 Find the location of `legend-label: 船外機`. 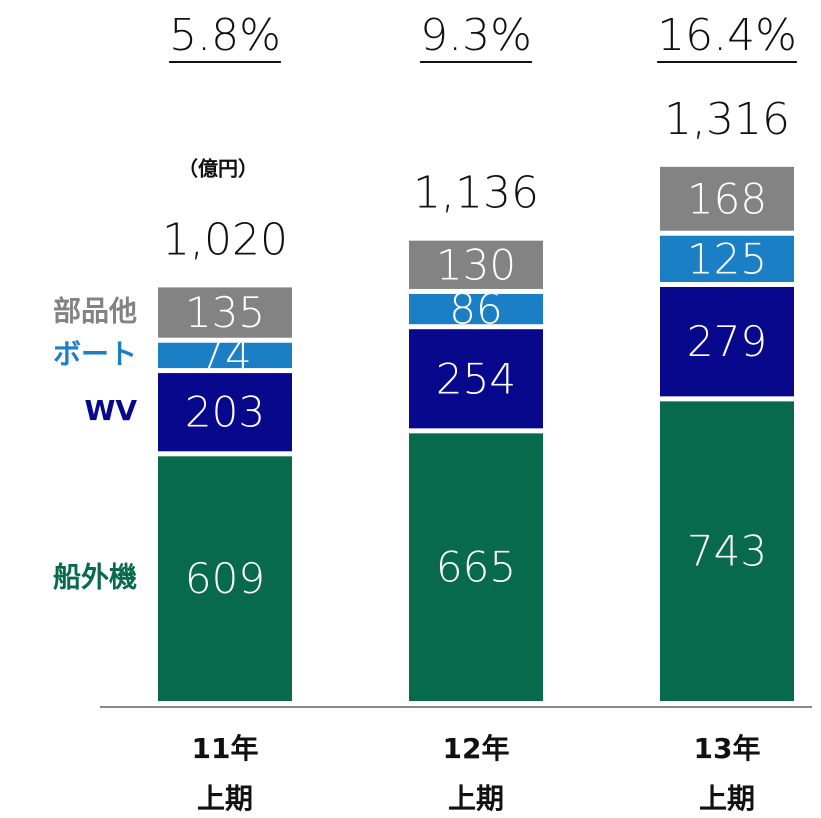

legend-label: 船外機 is located at coordinates (95, 577).